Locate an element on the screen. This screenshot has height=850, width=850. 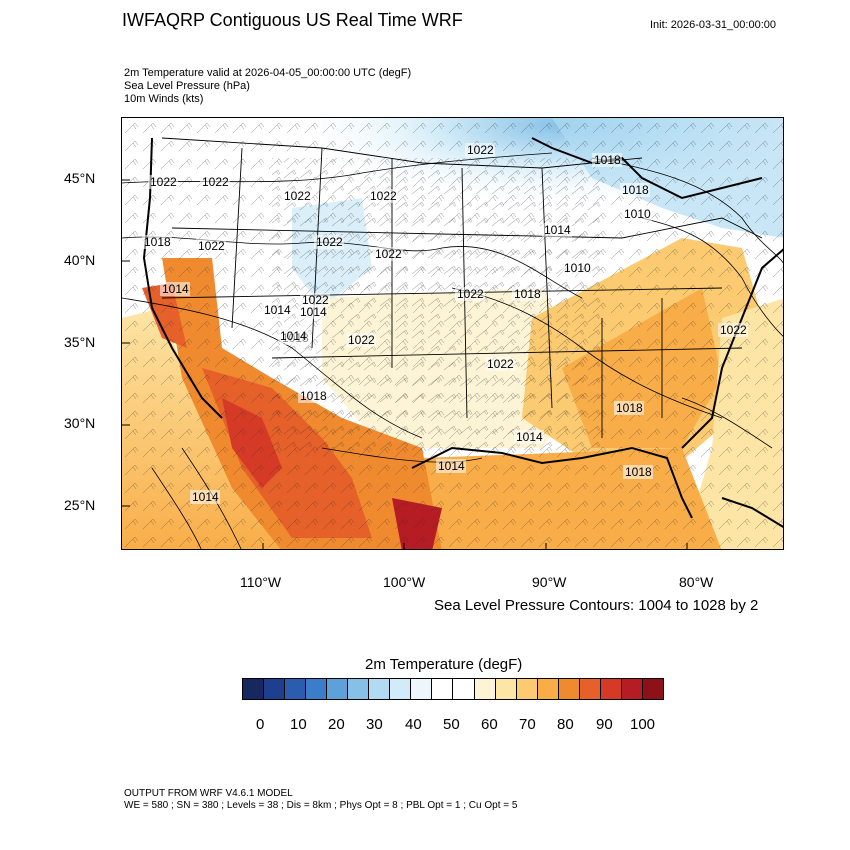
colorbar-label-50: 50 is located at coordinates (451, 724).